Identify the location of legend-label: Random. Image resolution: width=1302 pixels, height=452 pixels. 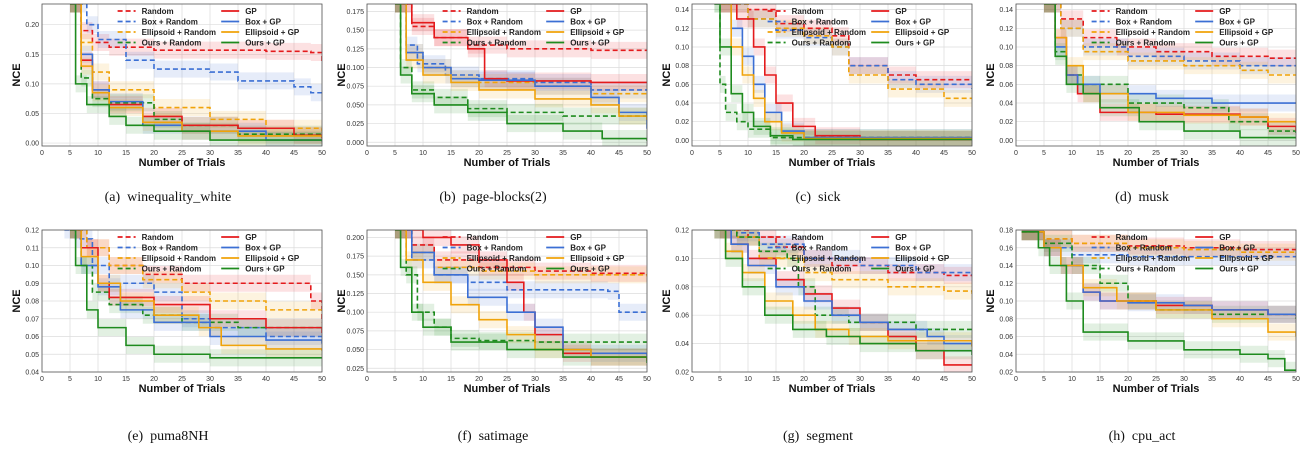
(1132, 237).